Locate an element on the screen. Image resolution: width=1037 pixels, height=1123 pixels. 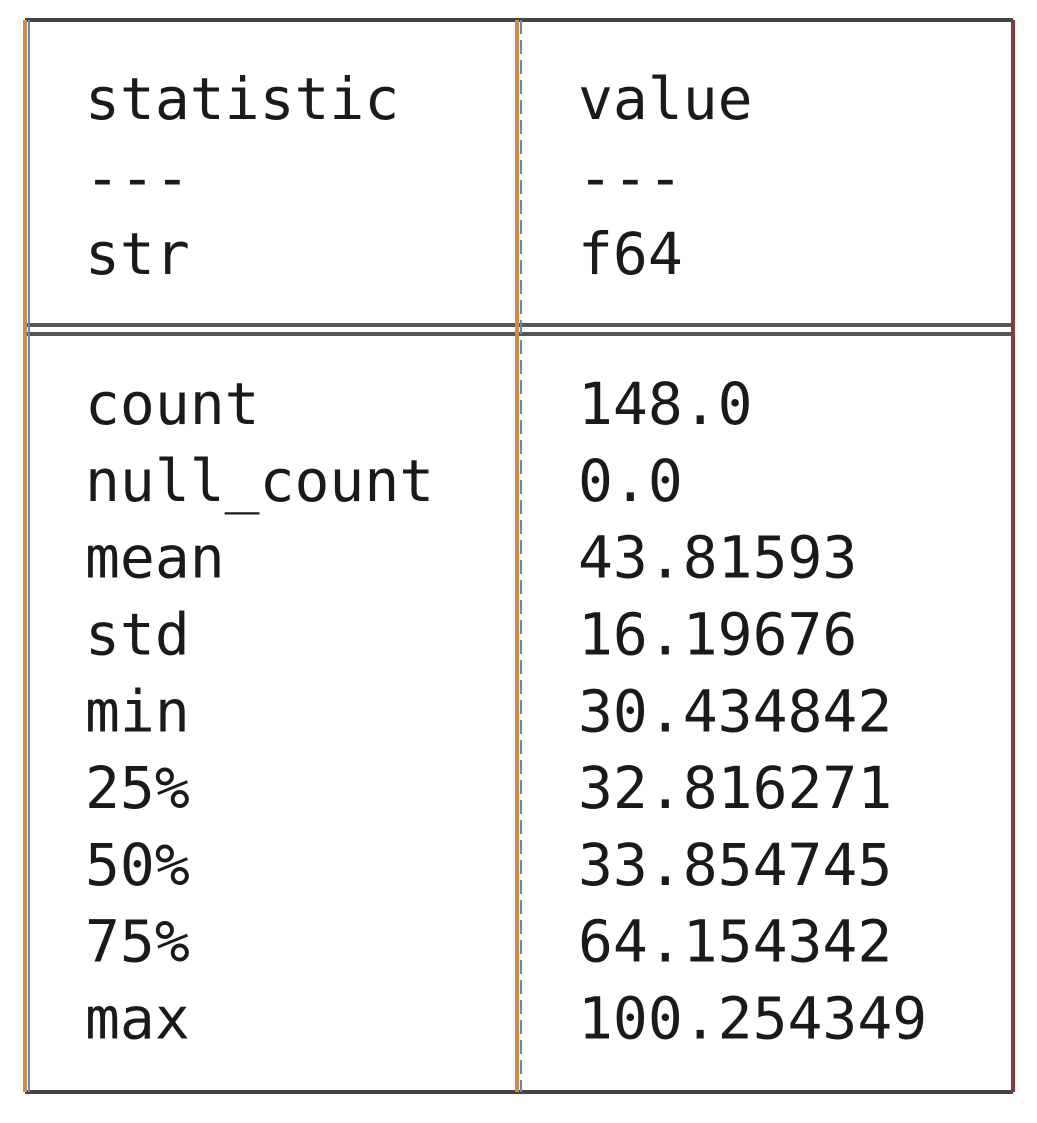
cell: mean is located at coordinates (155, 558).